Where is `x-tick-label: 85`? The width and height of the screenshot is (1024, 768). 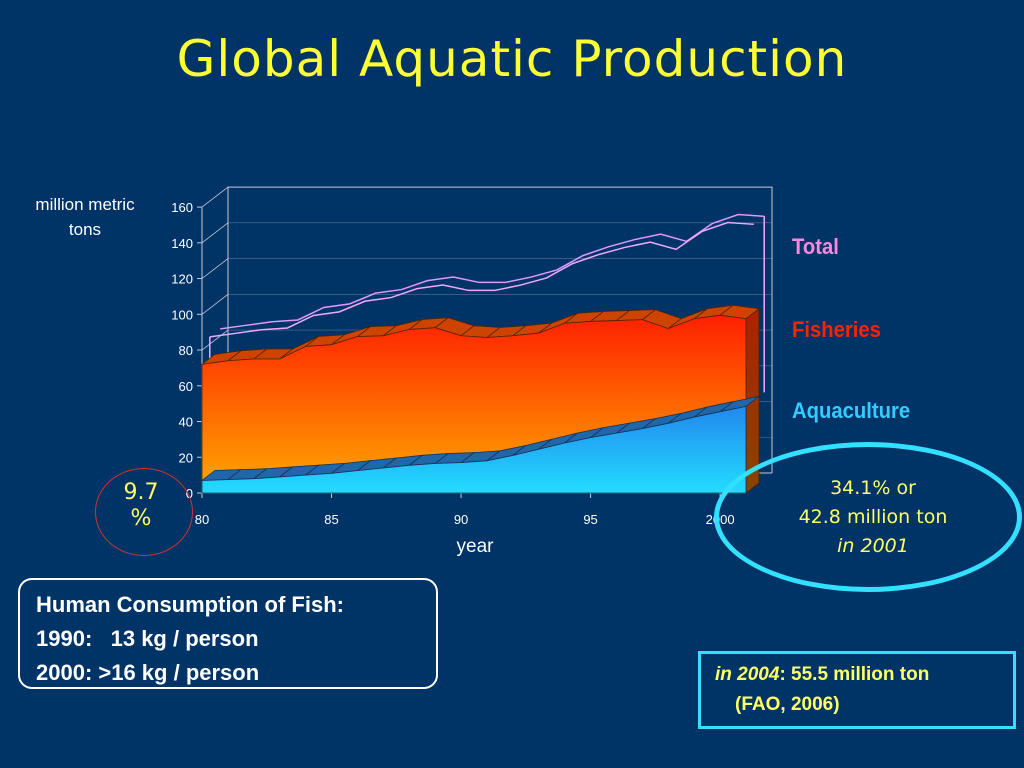
x-tick-label: 85 is located at coordinates (331, 519).